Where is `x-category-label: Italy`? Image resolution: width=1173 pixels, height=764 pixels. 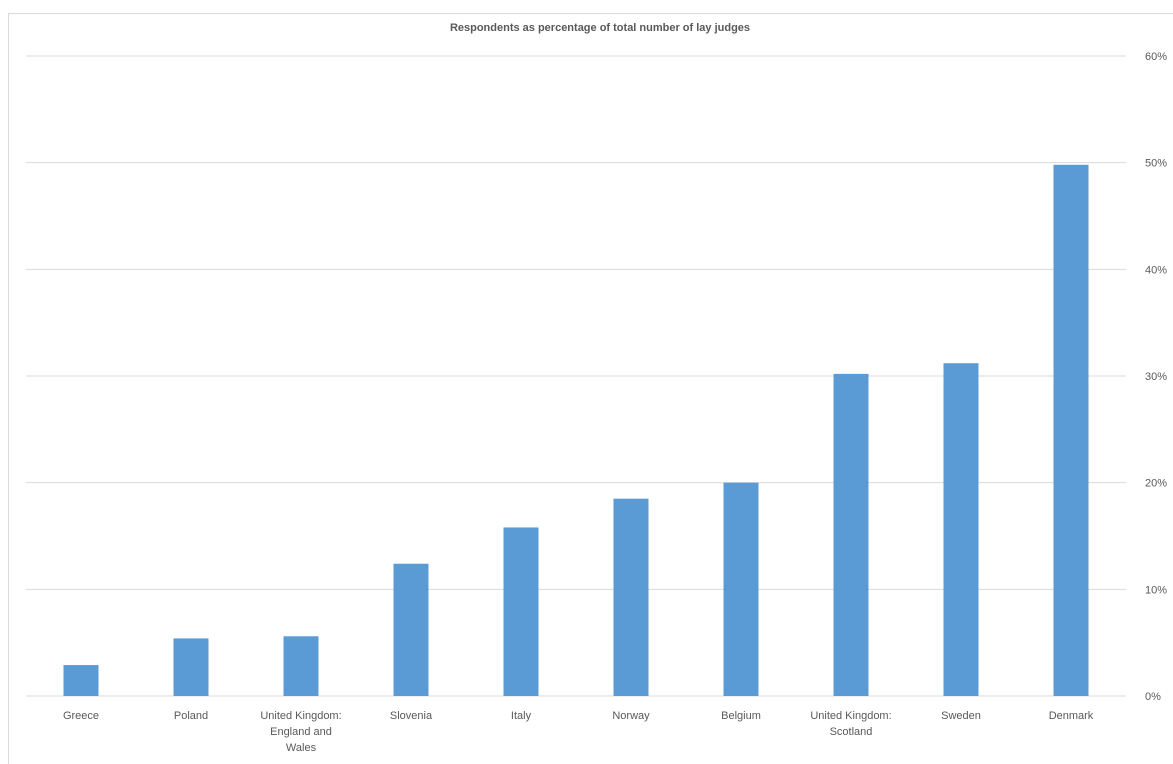
x-category-label: Italy is located at coordinates (521, 716).